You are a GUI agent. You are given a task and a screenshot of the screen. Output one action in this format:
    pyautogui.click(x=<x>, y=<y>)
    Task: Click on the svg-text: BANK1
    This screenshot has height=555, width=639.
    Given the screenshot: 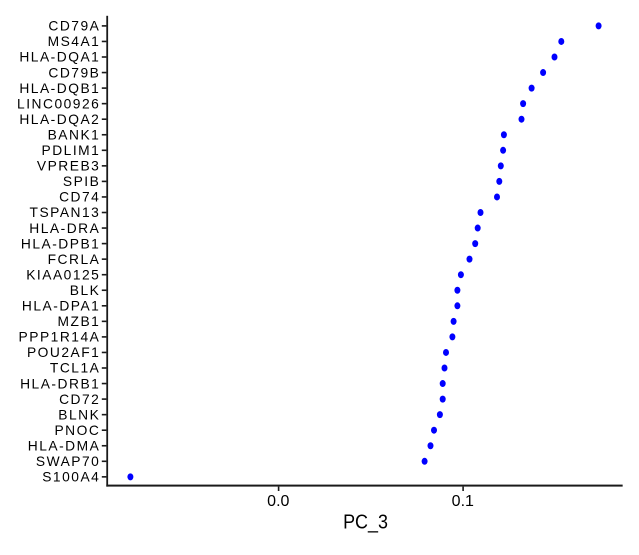 What is the action you would take?
    pyautogui.click(x=74, y=134)
    